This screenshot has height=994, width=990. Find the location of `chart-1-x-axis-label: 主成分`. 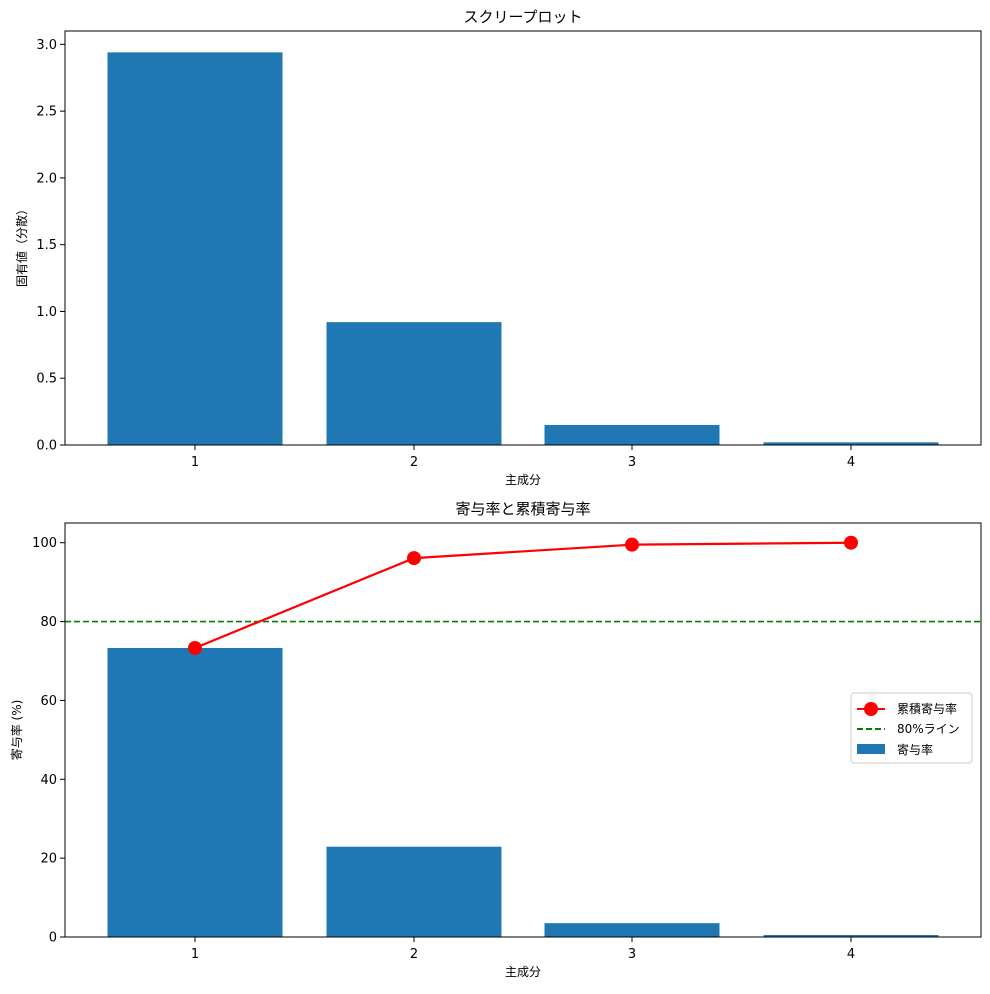

chart-1-x-axis-label: 主成分 is located at coordinates (523, 480).